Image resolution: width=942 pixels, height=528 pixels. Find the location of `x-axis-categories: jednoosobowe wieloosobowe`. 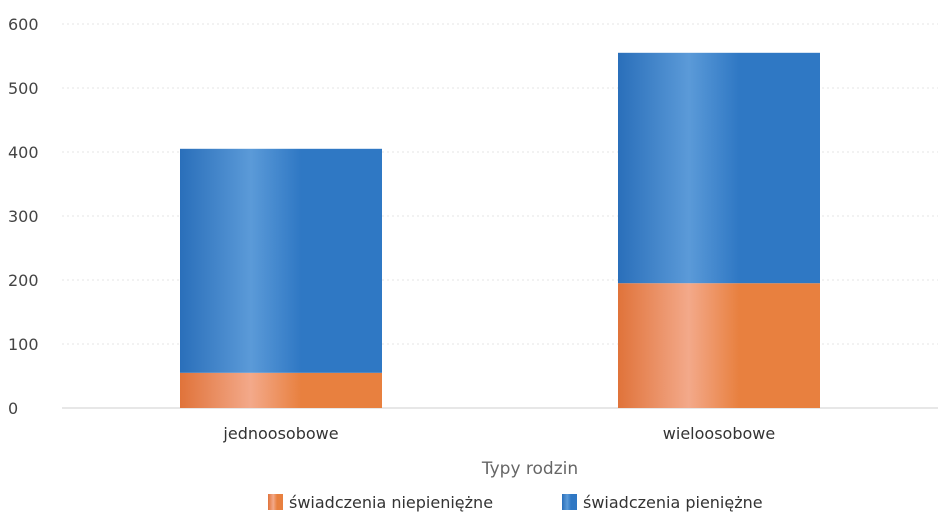

x-axis-categories: jednoosobowe wieloosobowe is located at coordinates (498, 433).